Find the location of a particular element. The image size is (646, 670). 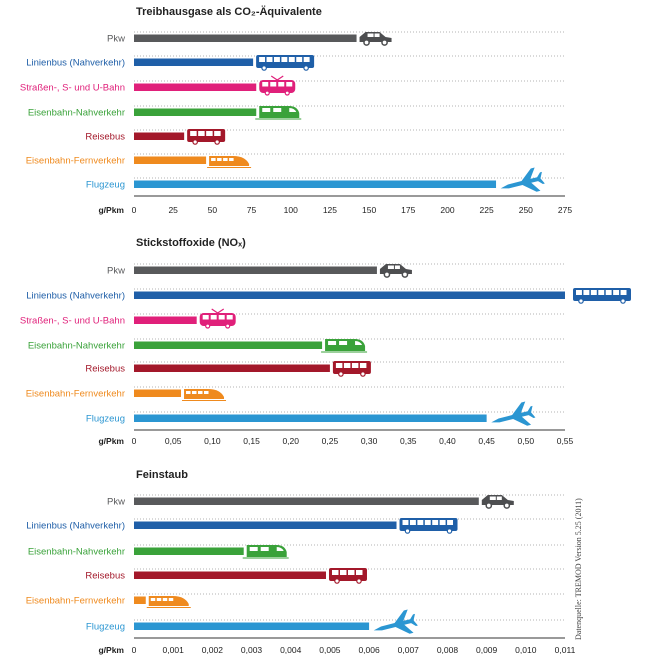

tick-label: 0,011 is located at coordinates (565, 650).